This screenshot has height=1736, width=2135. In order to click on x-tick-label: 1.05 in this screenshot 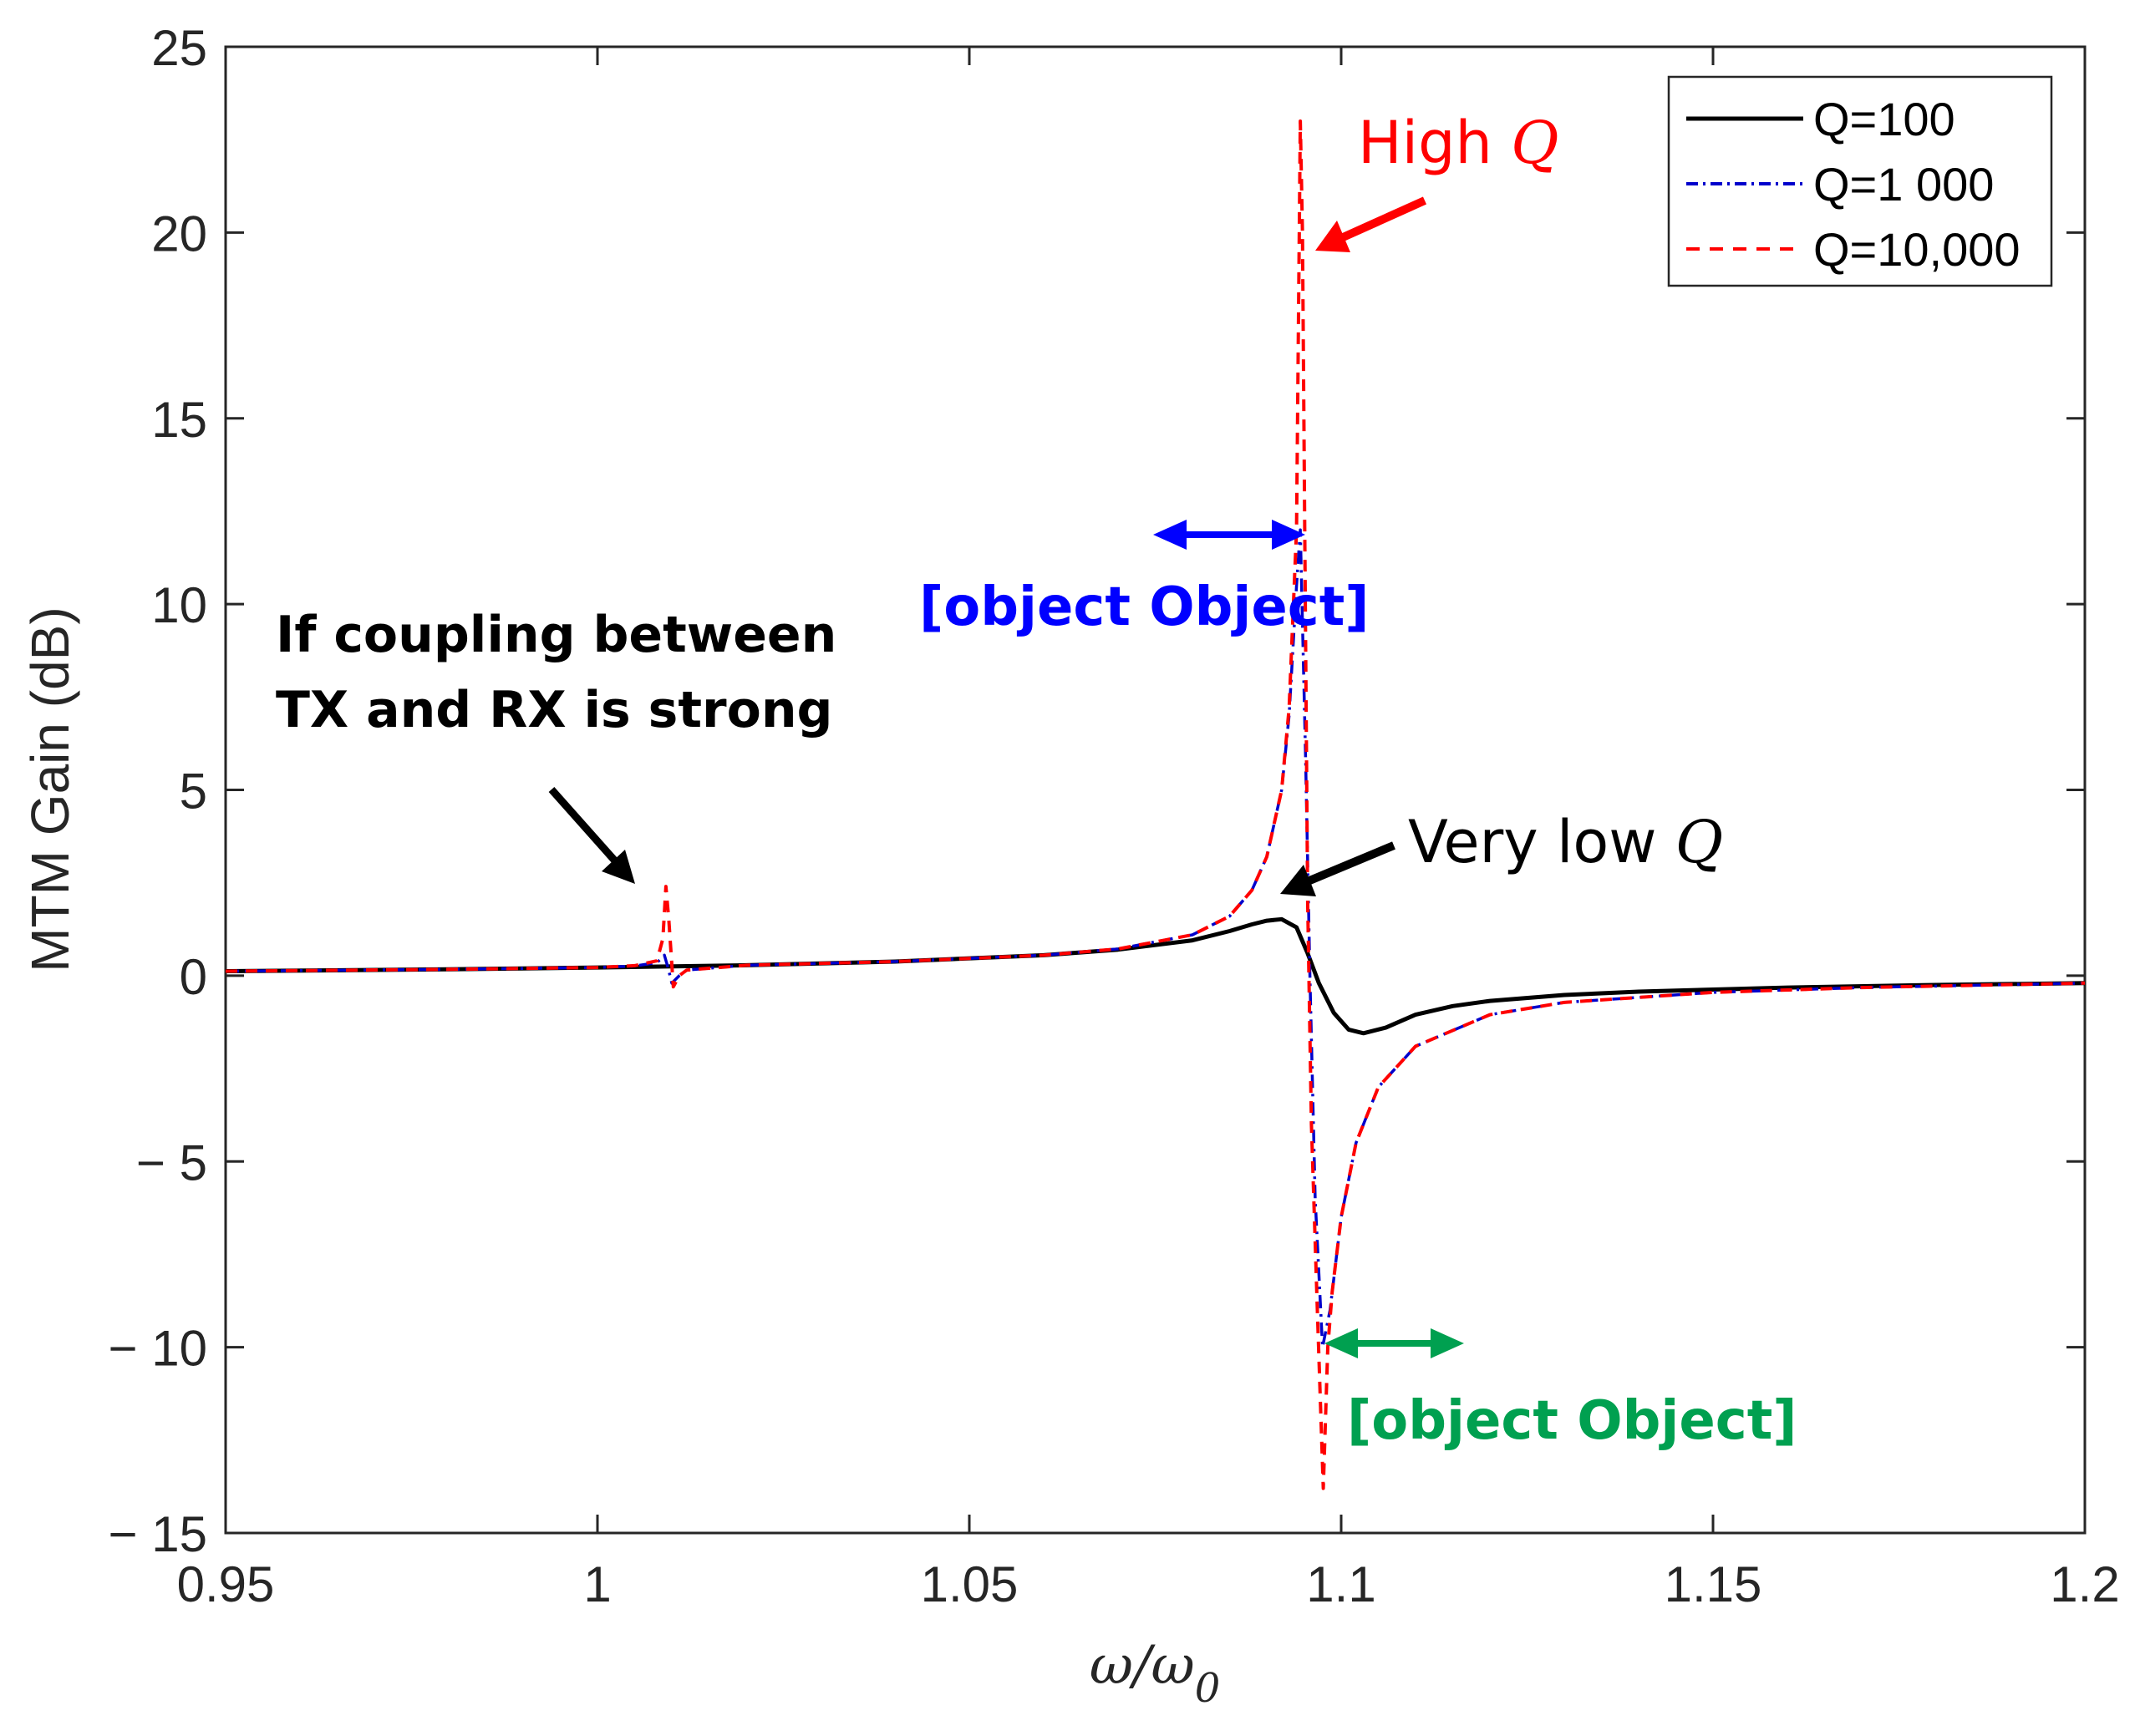, I will do `click(970, 1584)`.